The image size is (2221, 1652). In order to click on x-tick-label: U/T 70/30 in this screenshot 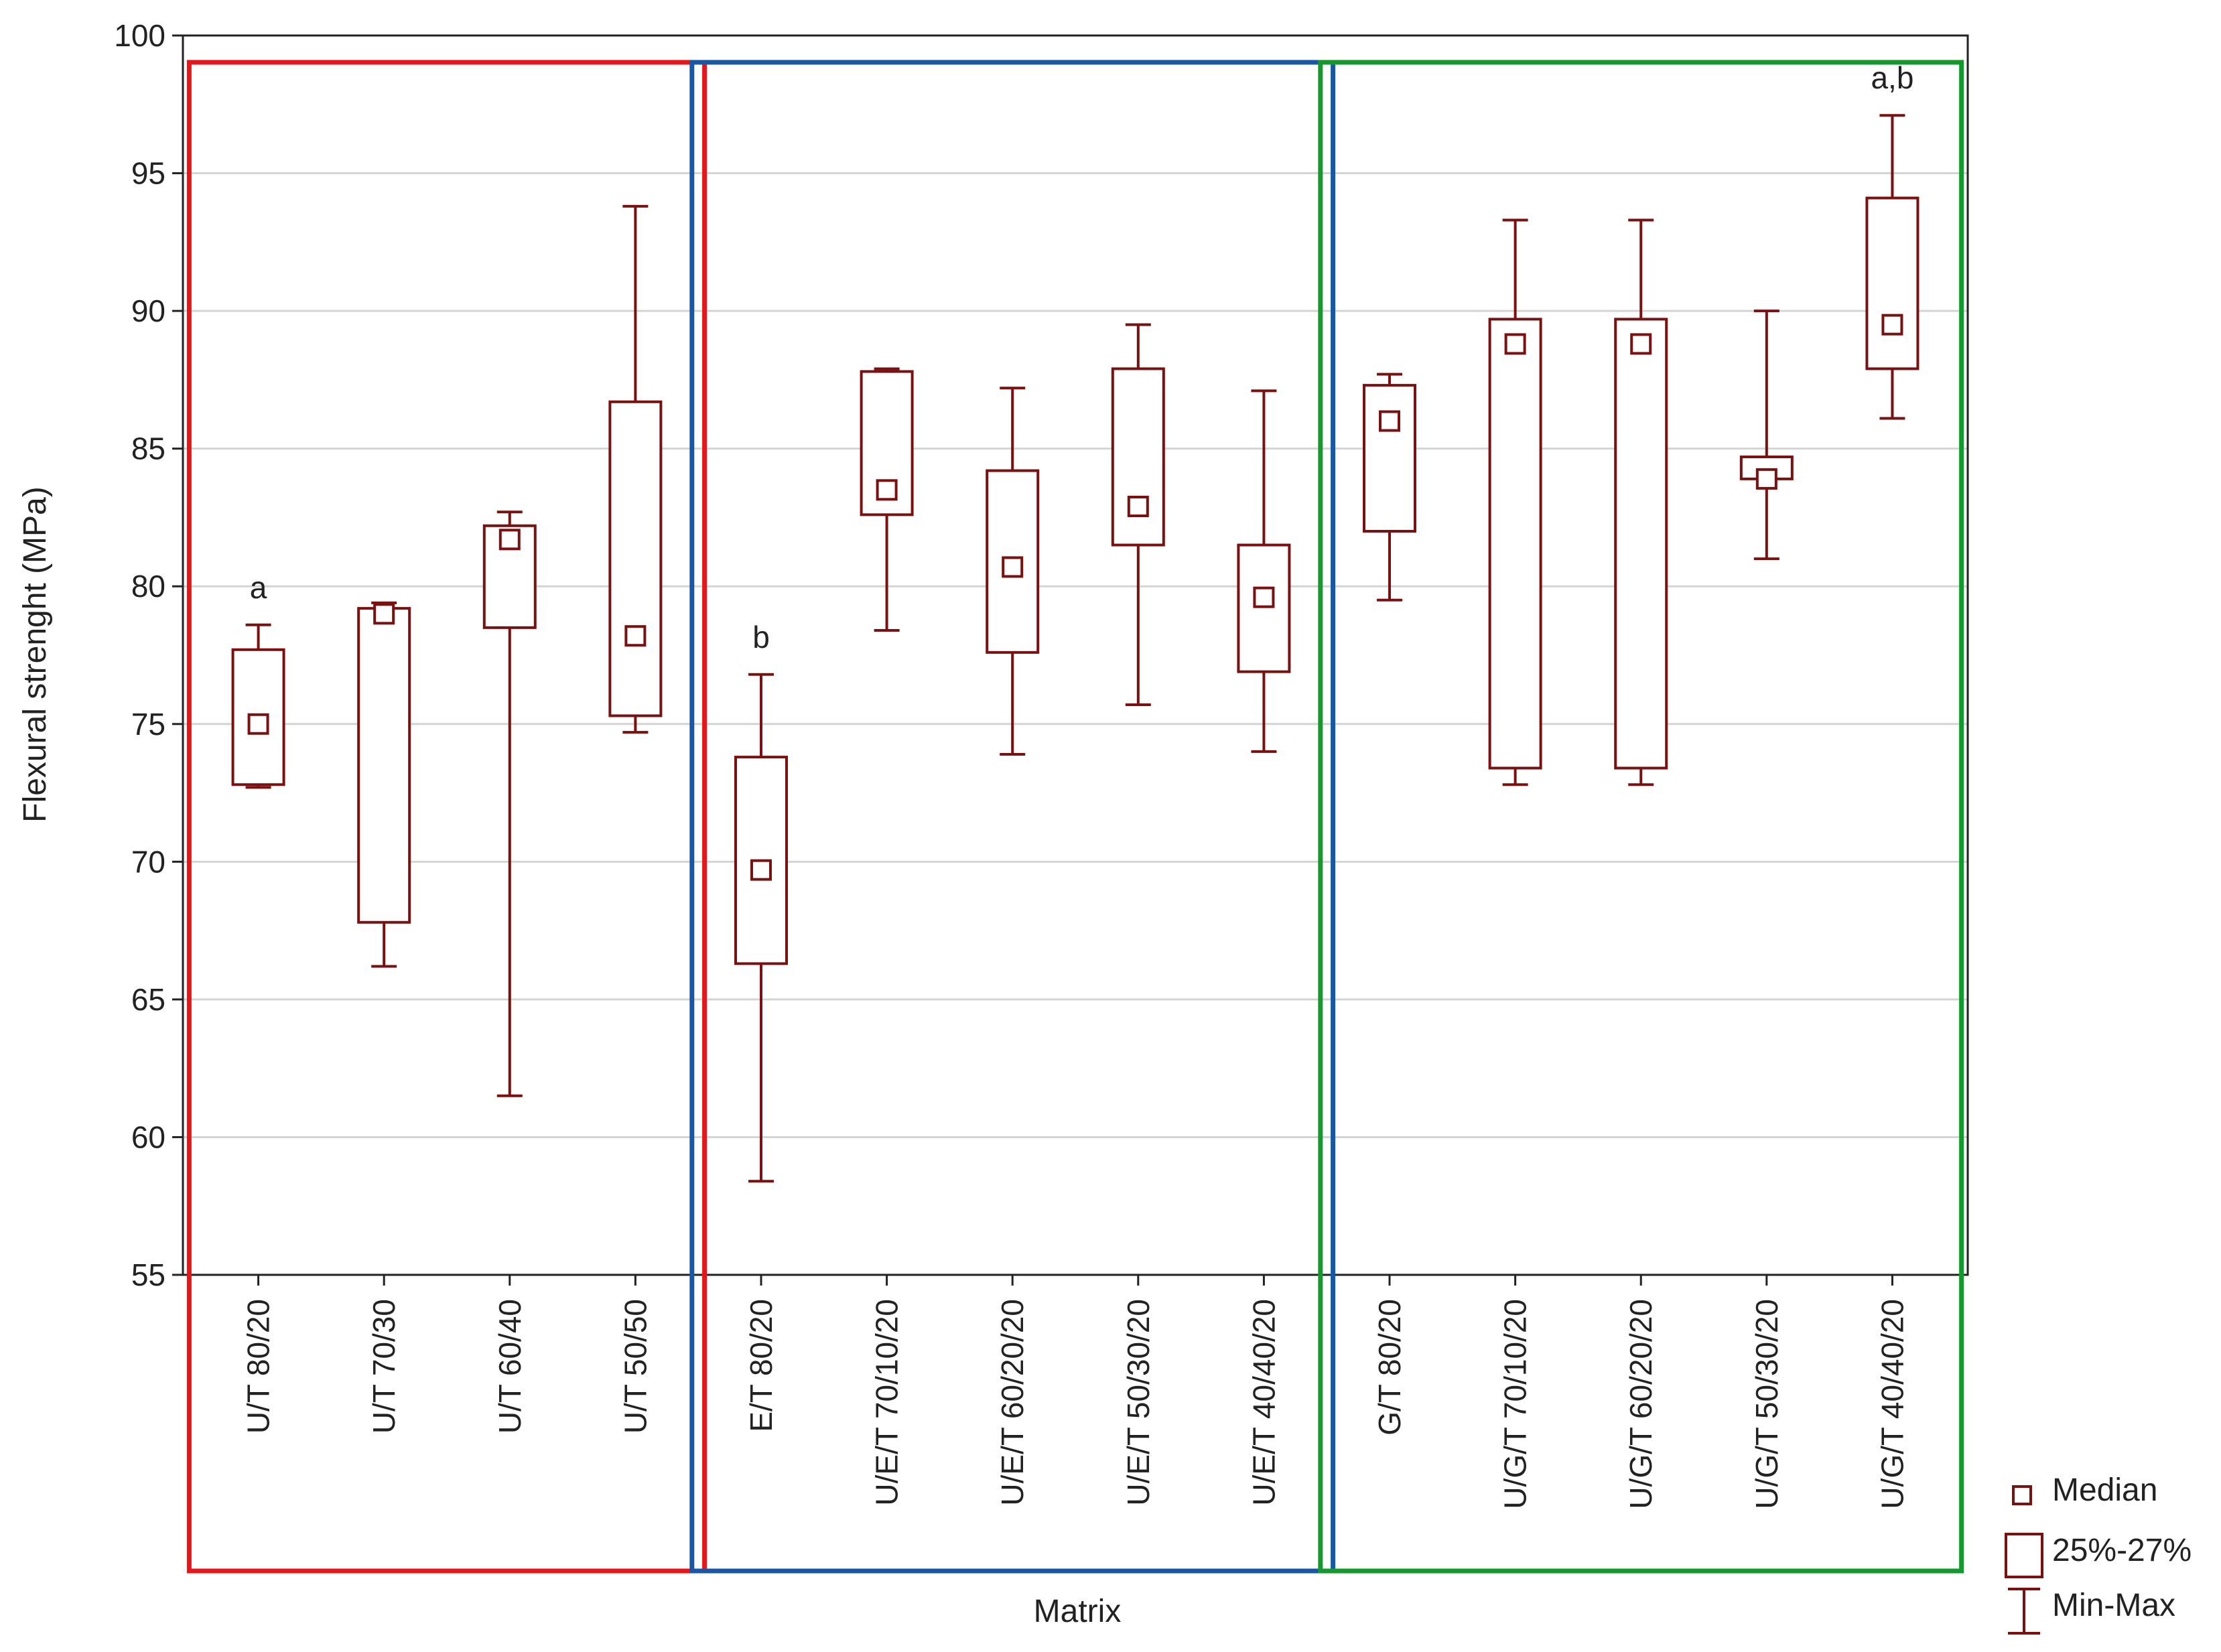, I will do `click(383, 1366)`.